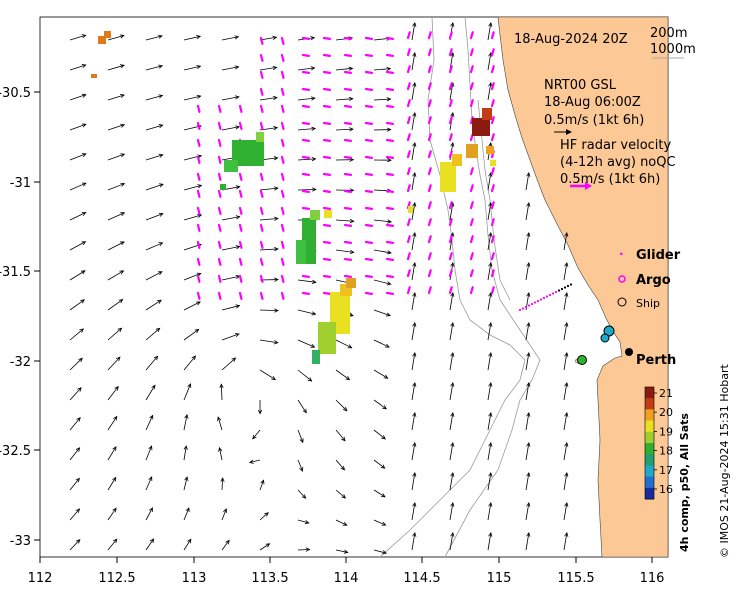 The image size is (740, 592). I want to click on glider-marker-icon: ·, so click(621, 254).